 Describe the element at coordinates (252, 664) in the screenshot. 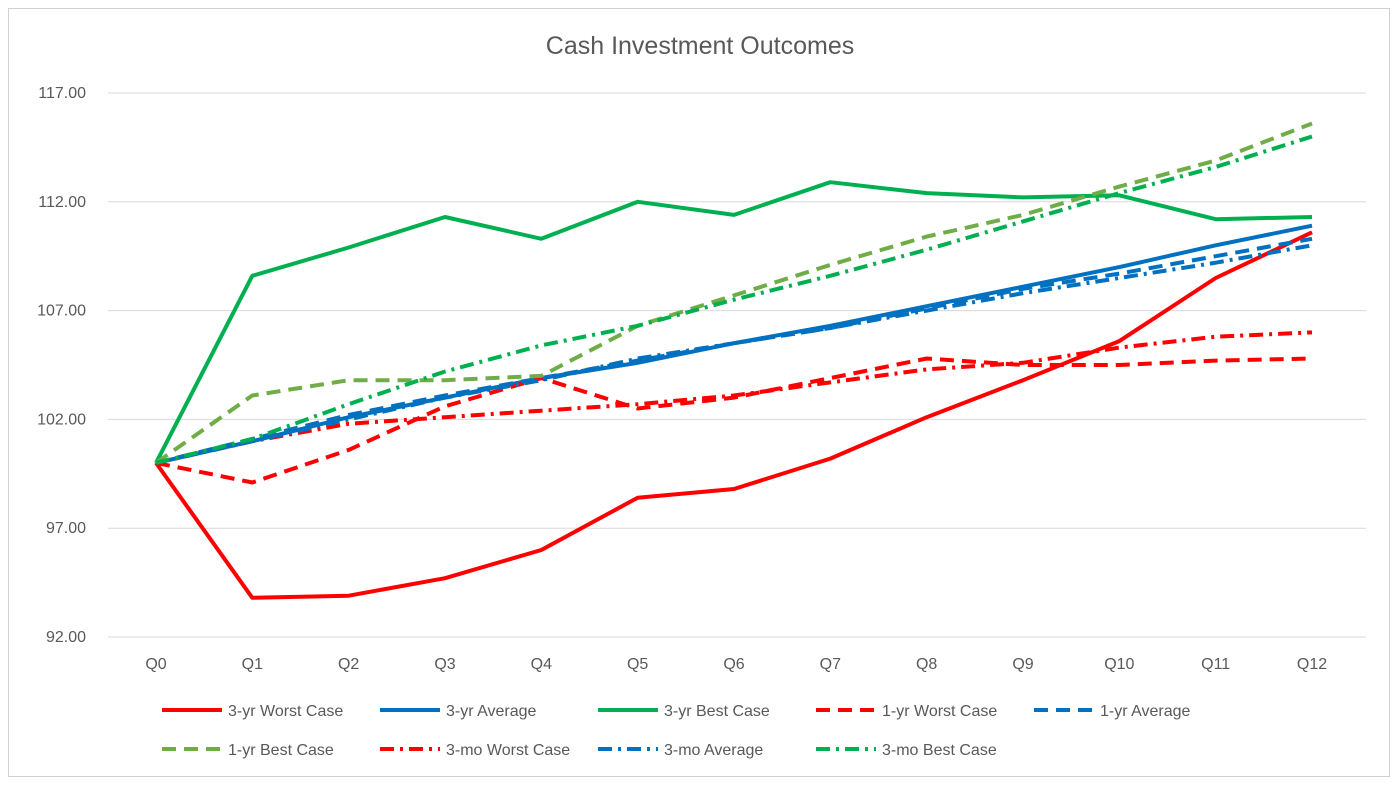

I see `x-tick-label: Q1` at that location.